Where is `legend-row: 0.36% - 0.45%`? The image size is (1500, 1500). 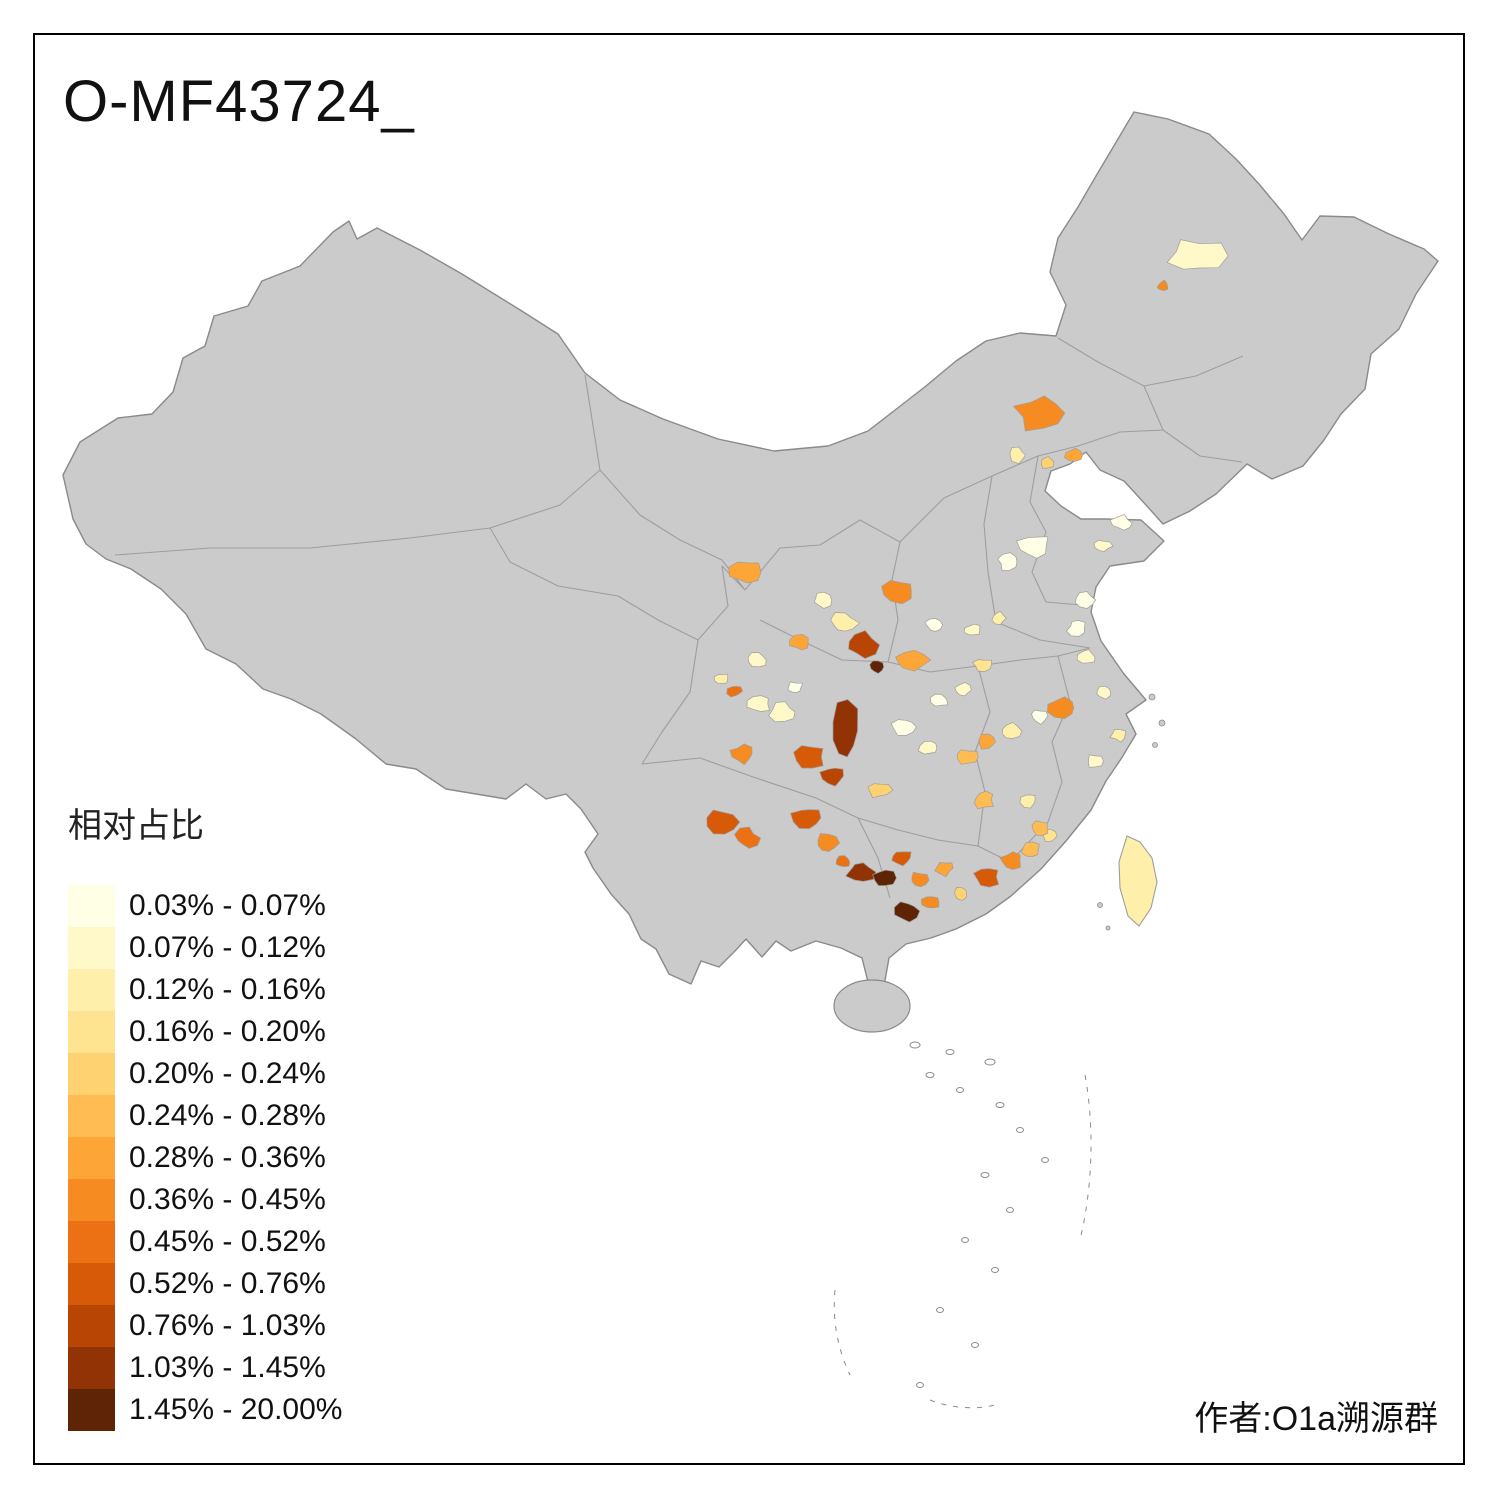
legend-row: 0.36% - 0.45% is located at coordinates (205, 1200).